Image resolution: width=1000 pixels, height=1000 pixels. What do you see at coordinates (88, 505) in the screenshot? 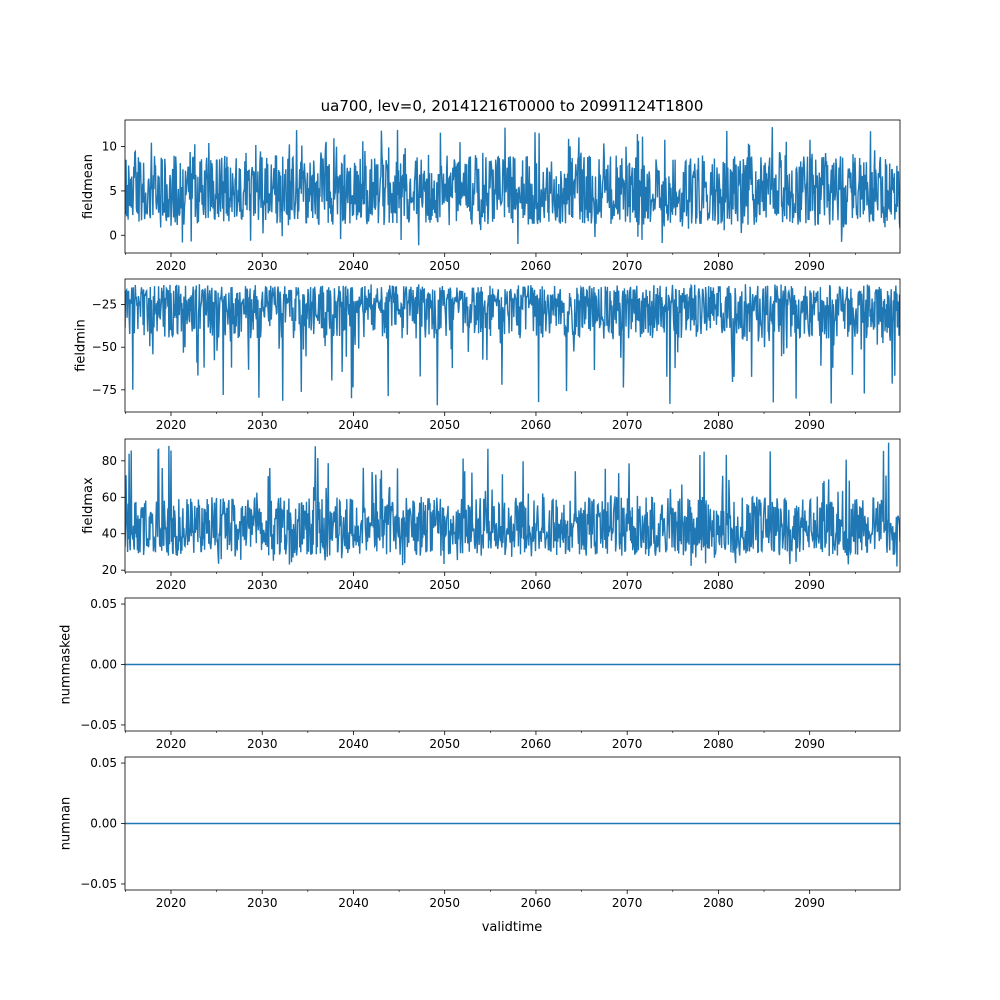
I see `y-axis-label: fieldmax` at bounding box center [88, 505].